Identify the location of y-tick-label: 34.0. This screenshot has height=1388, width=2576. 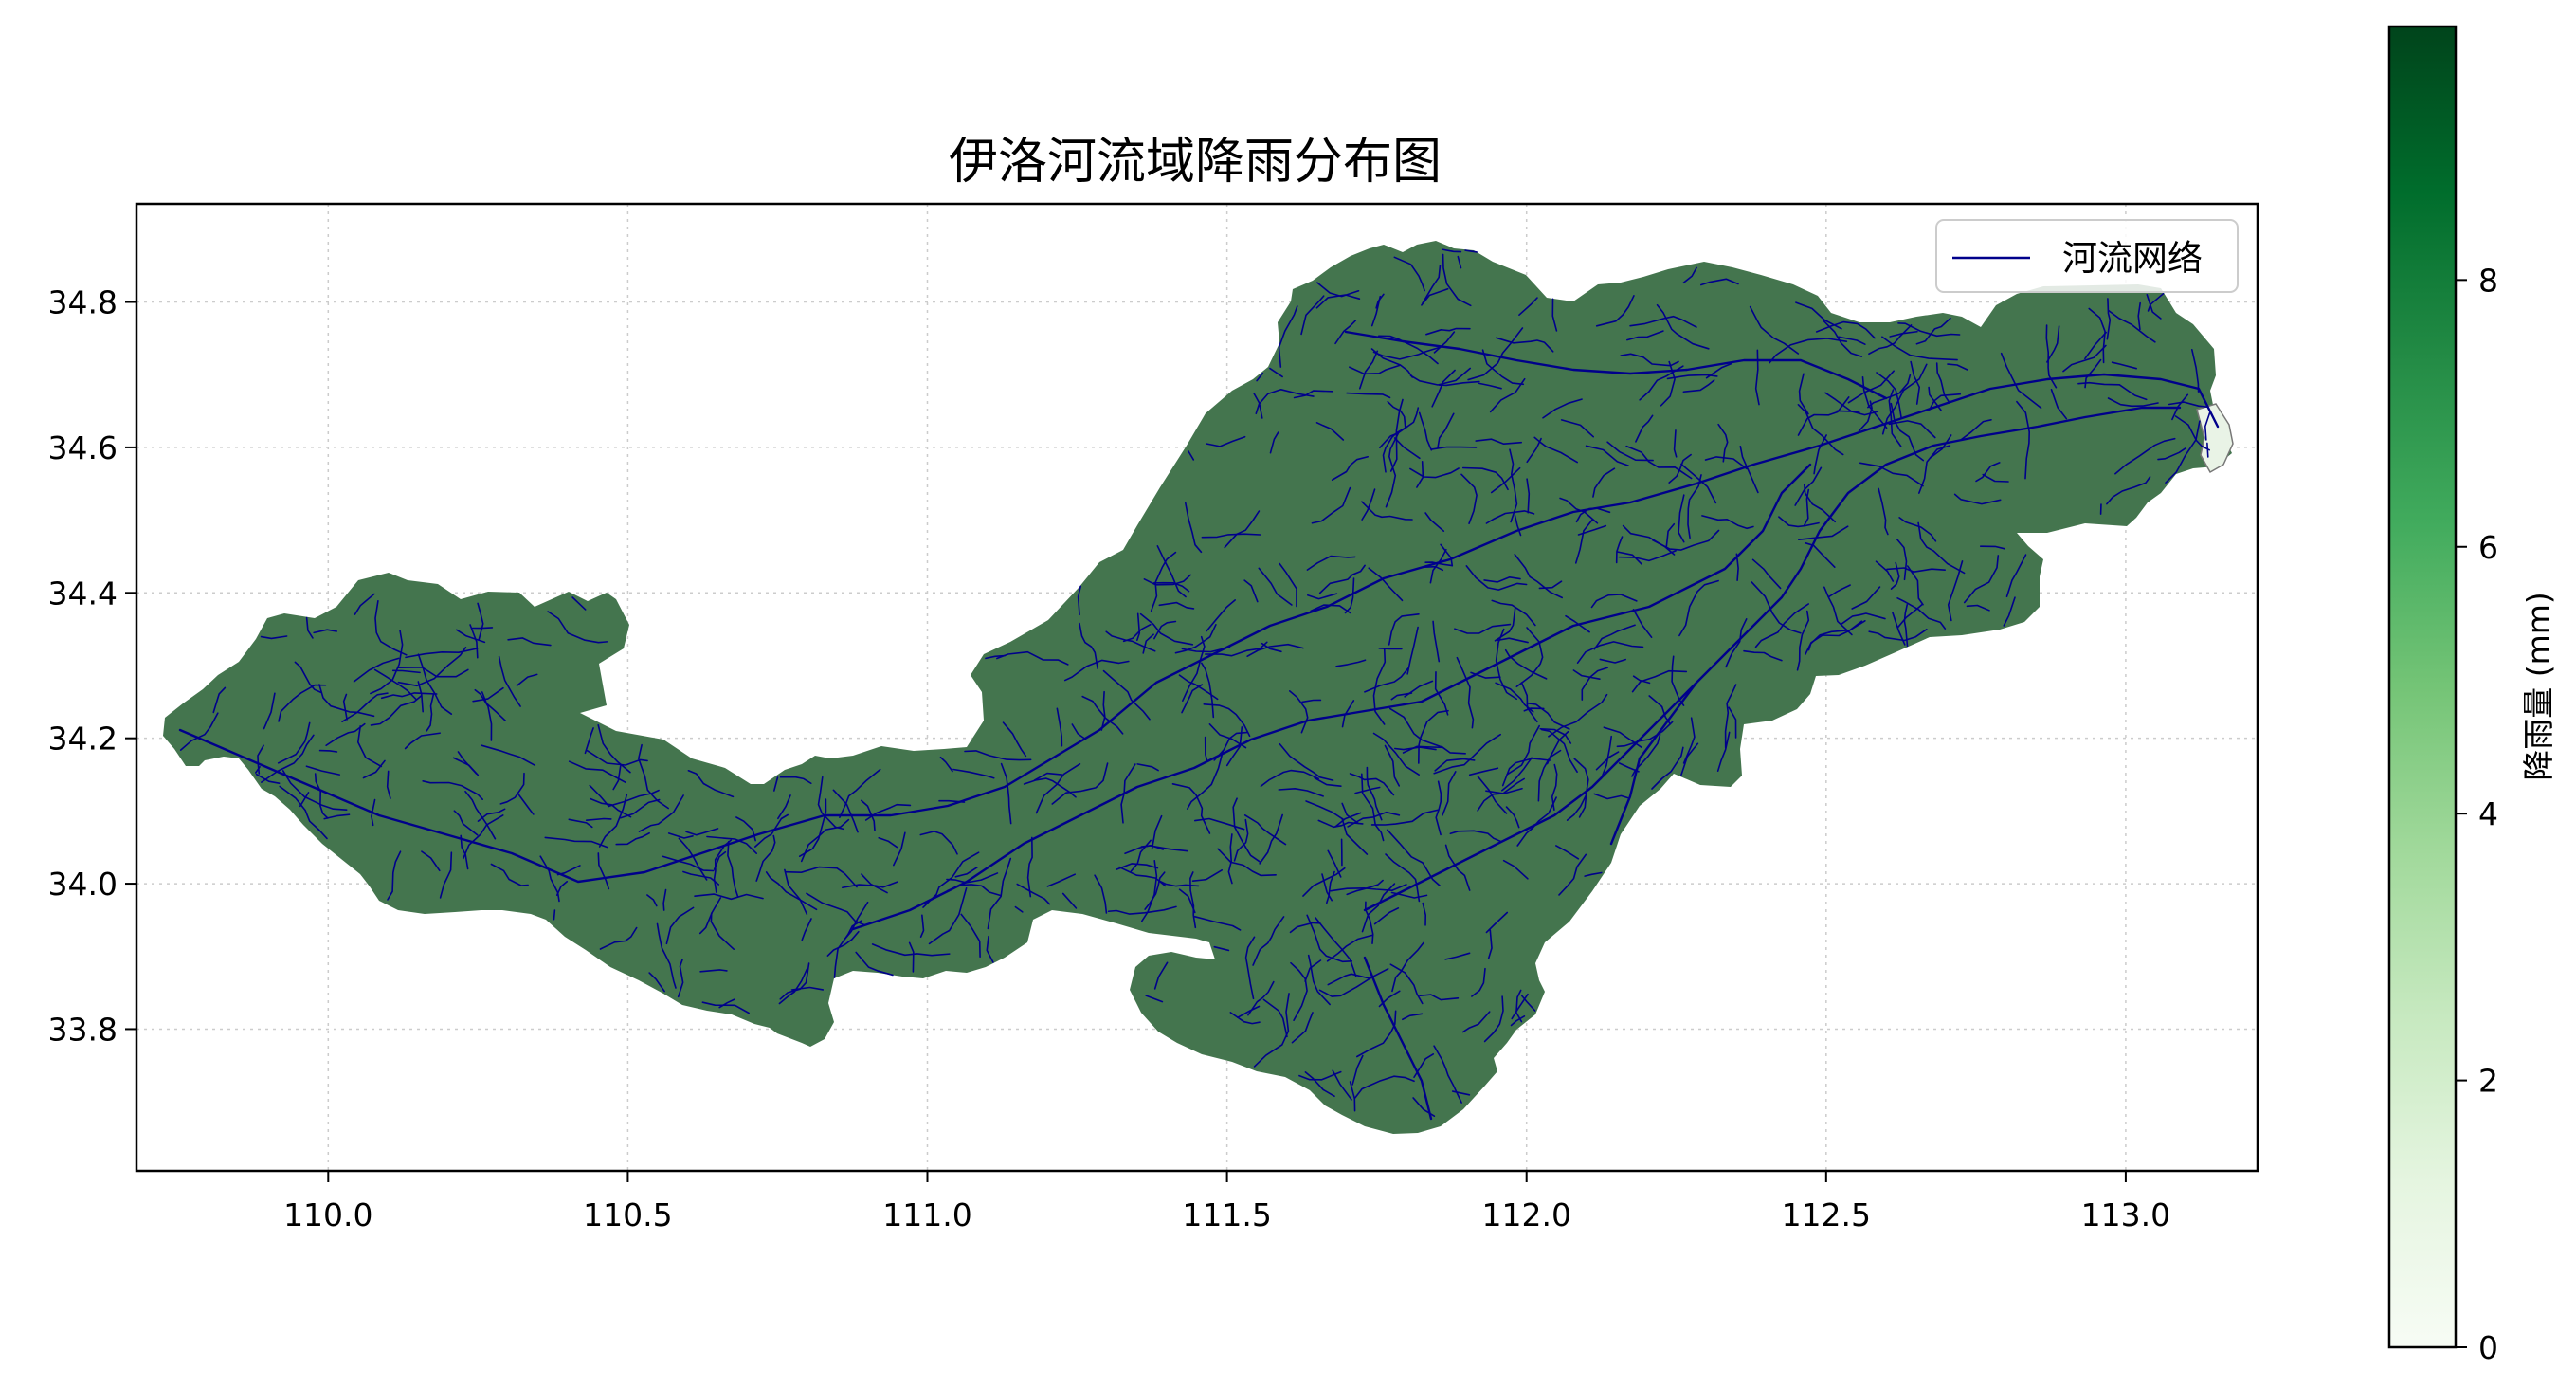
(83, 885).